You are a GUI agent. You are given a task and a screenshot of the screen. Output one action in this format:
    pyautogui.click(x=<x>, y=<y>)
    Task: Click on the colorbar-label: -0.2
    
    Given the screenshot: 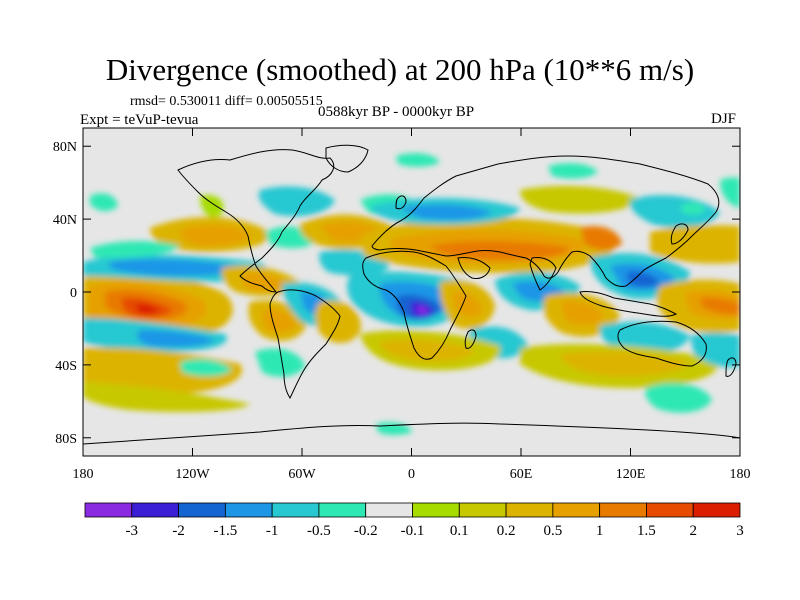 What is the action you would take?
    pyautogui.click(x=366, y=531)
    